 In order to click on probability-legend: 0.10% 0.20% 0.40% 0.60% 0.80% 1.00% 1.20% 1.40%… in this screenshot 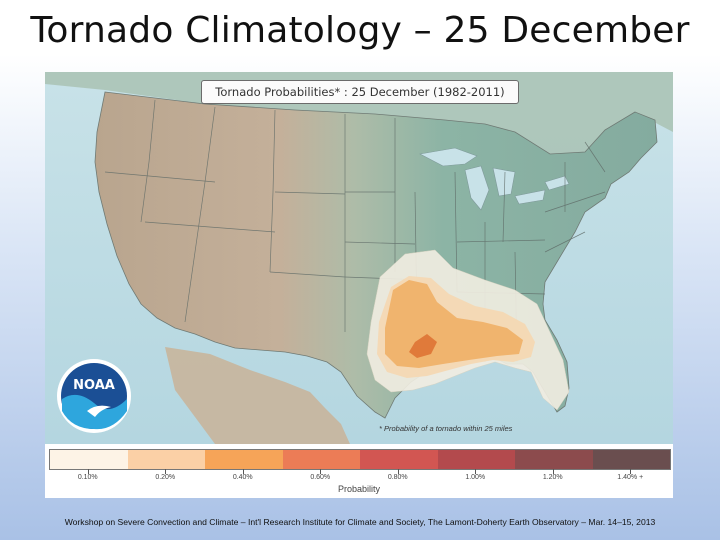, I will do `click(359, 471)`.